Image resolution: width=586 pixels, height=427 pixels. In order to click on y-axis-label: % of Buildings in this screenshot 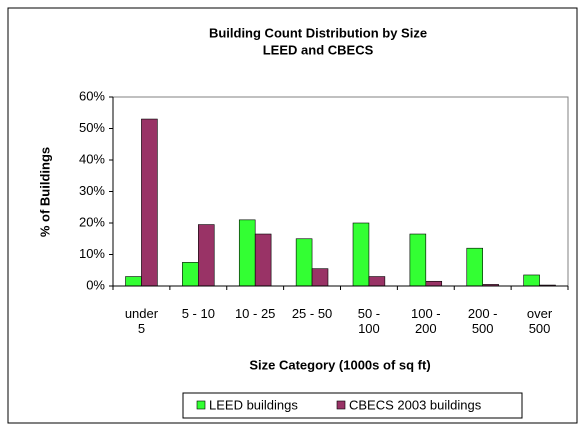, I will do `click(44, 192)`.